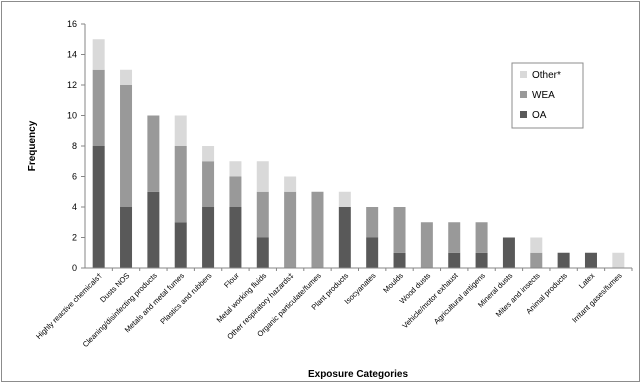 The width and height of the screenshot is (643, 385). What do you see at coordinates (523, 114) in the screenshot?
I see `legend-swatch-oa` at bounding box center [523, 114].